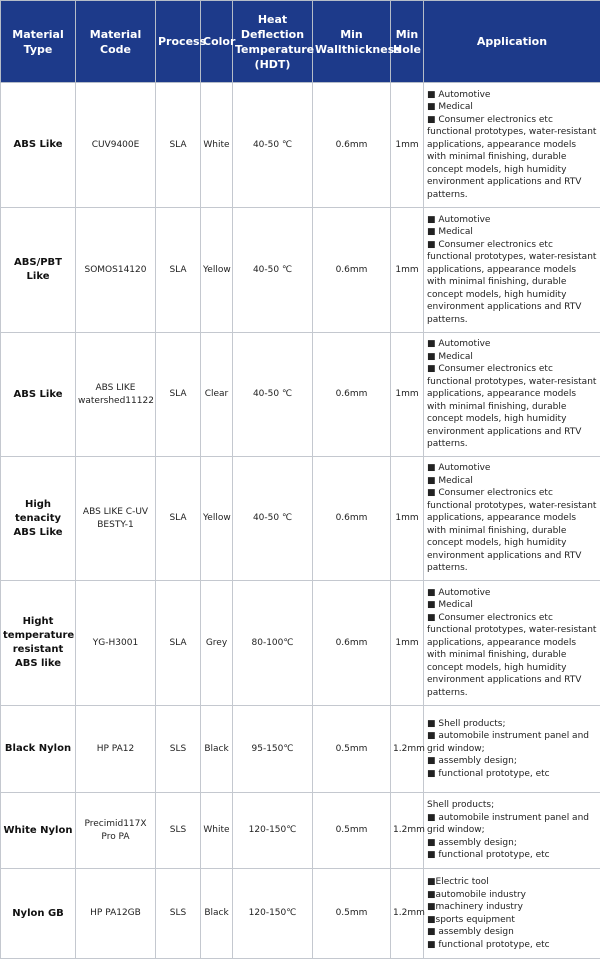  Describe the element at coordinates (38, 643) in the screenshot. I see `material-type: Hight temperature resistant ABS like` at that location.